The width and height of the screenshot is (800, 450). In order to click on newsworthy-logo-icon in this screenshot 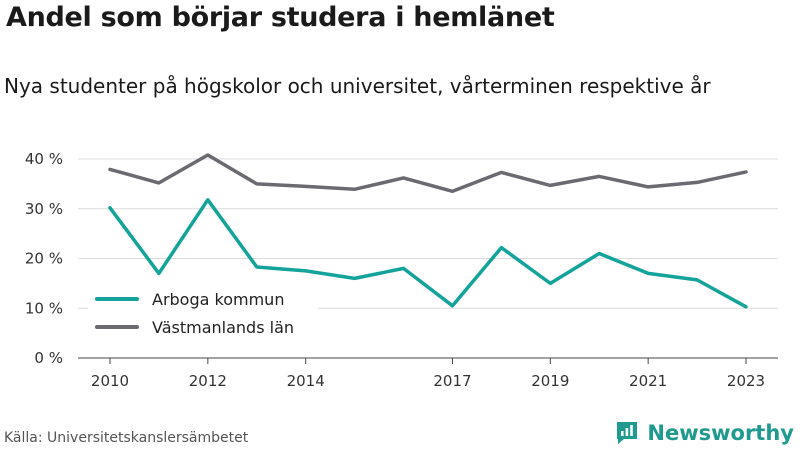, I will do `click(627, 433)`.